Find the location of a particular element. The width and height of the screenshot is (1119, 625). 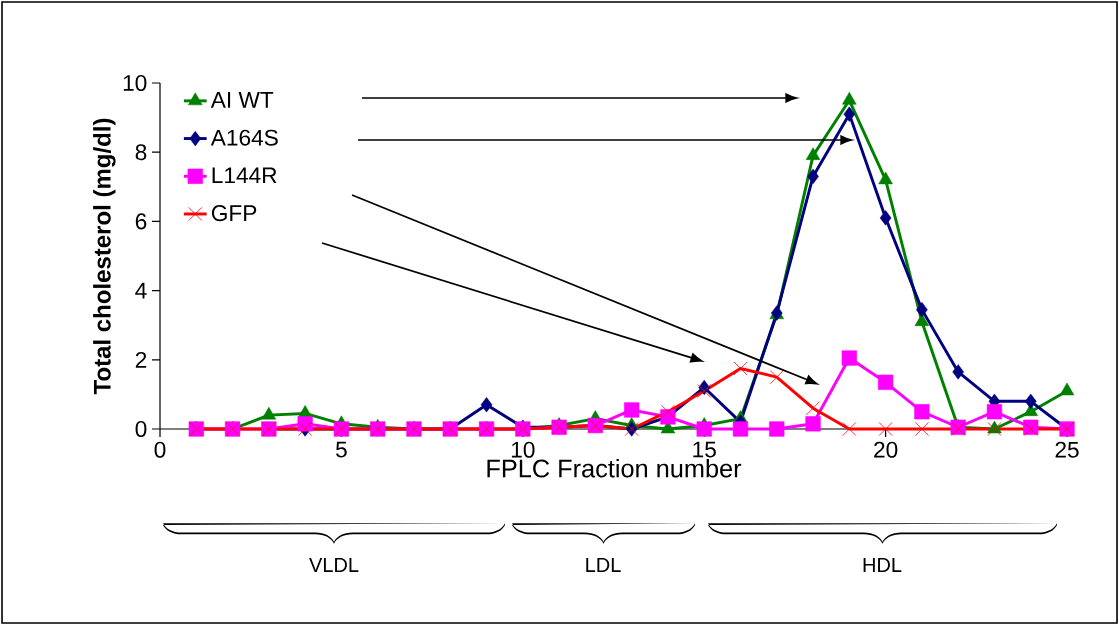

legend-label: A164S is located at coordinates (244, 137).